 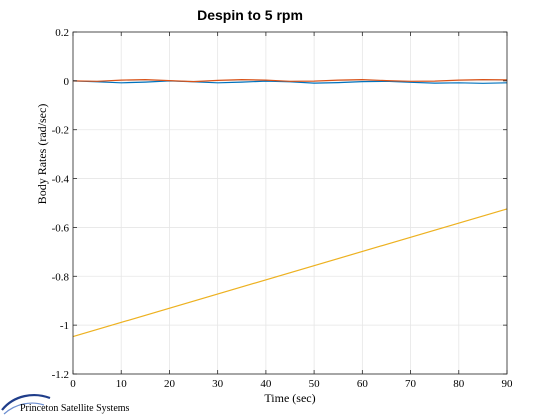 What do you see at coordinates (60, 375) in the screenshot?
I see `y-tick-label: -1.2` at bounding box center [60, 375].